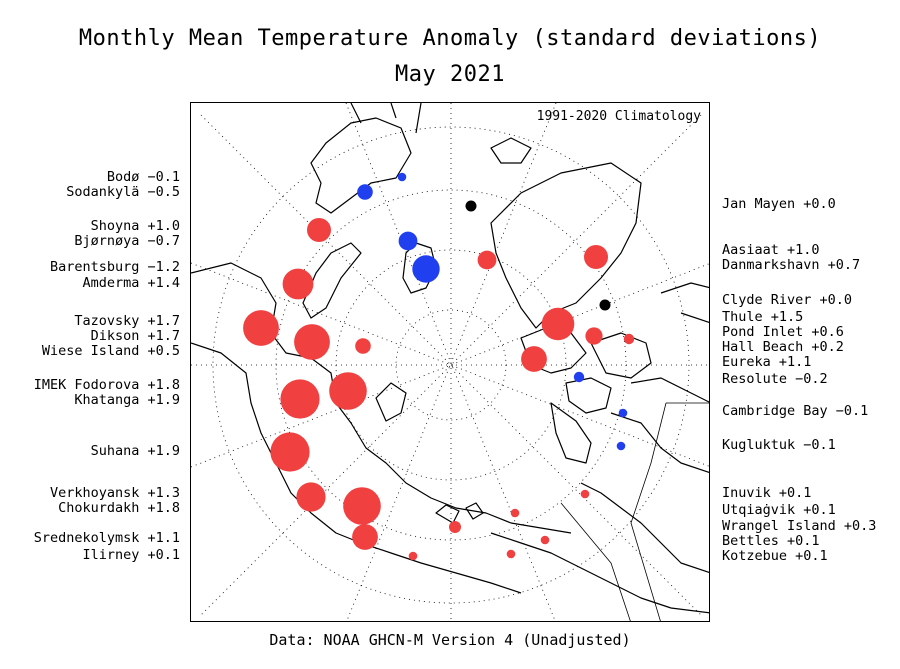  What do you see at coordinates (775, 556) in the screenshot?
I see `station-label-kotzebue: Kotzebue +0.1` at bounding box center [775, 556].